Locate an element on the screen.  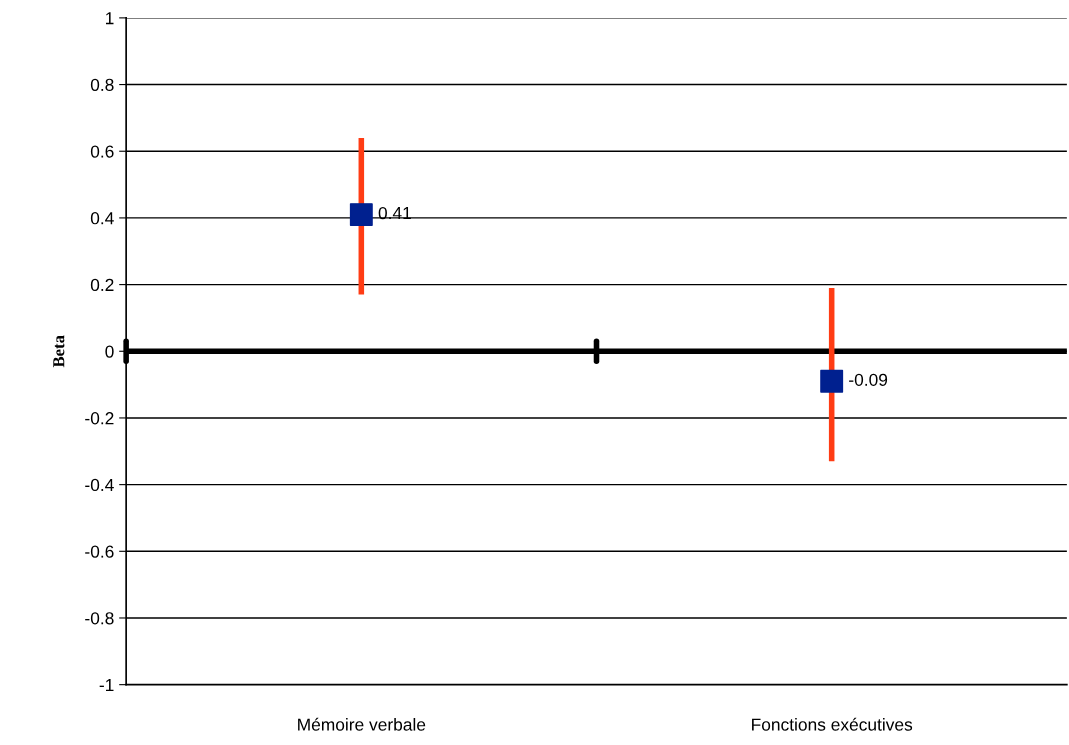
data-label: -0.09 is located at coordinates (868, 379).